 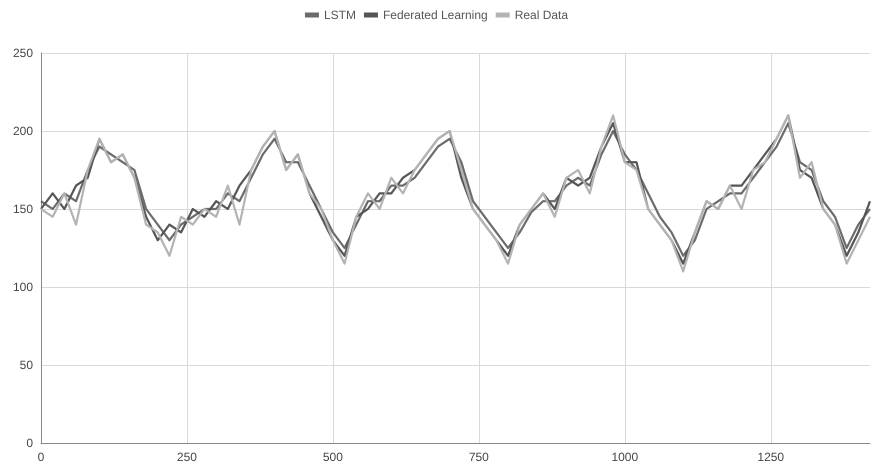 I want to click on x-tick-label: 1250, so click(x=770, y=457).